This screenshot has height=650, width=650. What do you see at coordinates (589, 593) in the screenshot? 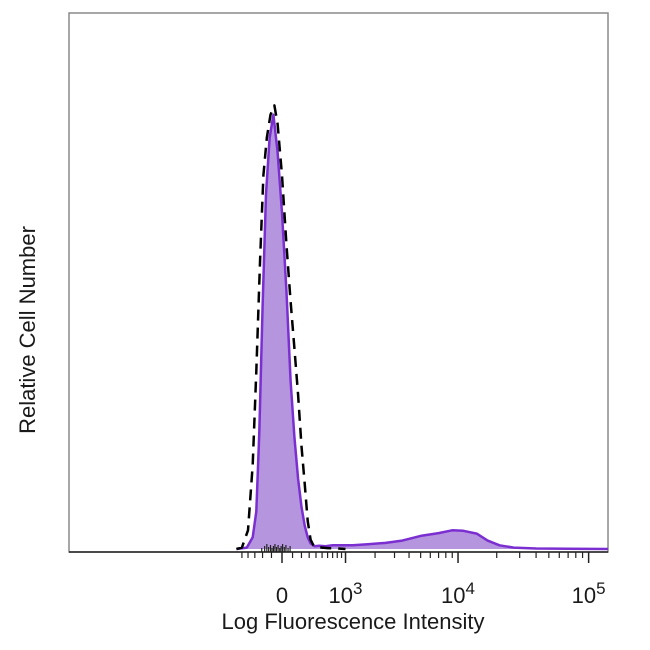
I see `x-tick-label: 10⁵` at bounding box center [589, 593].